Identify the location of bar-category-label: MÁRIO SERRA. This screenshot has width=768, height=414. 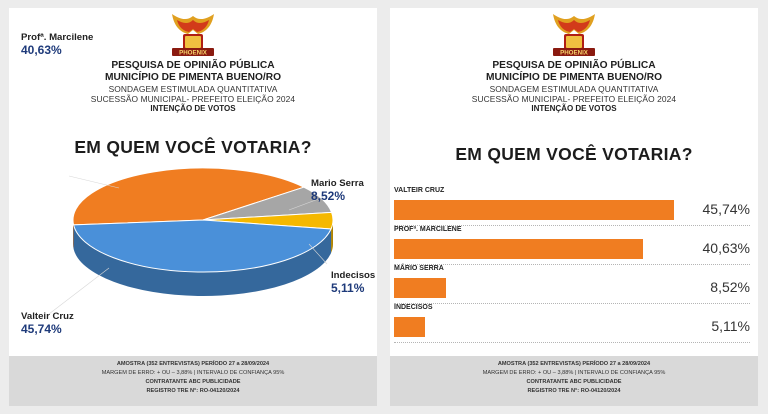
(419, 268).